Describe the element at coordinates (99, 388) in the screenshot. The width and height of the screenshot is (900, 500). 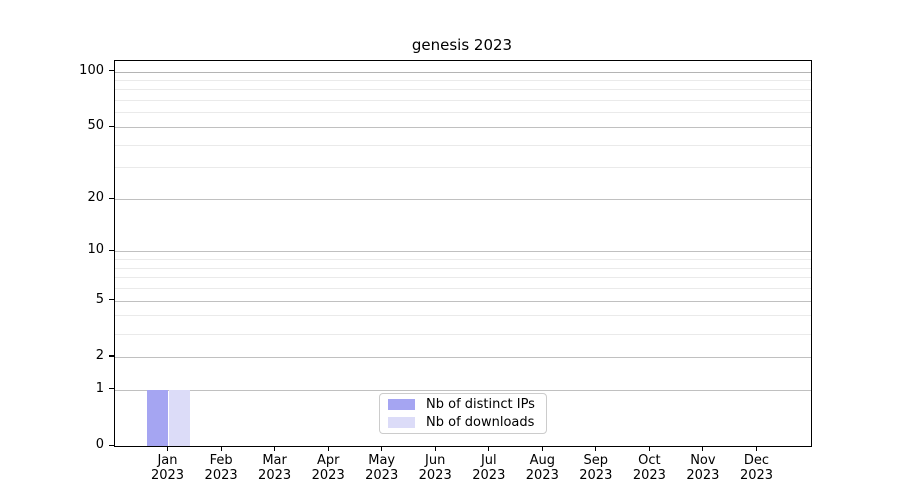
I see `y-tick-label: 1` at that location.